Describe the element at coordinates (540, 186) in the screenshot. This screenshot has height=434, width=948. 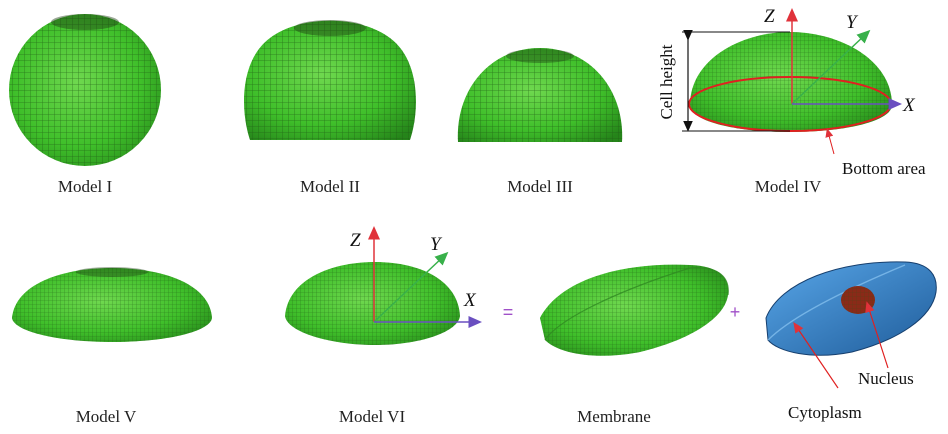
I see `model-3-caption: Model III` at that location.